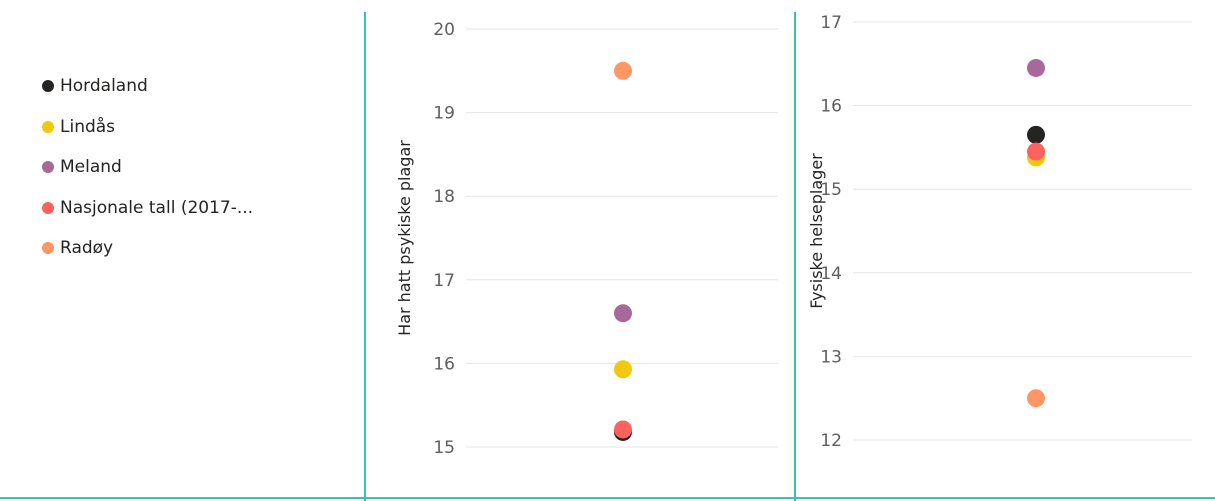  What do you see at coordinates (147, 127) in the screenshot?
I see `legend-item-lindas: Lindås` at bounding box center [147, 127].